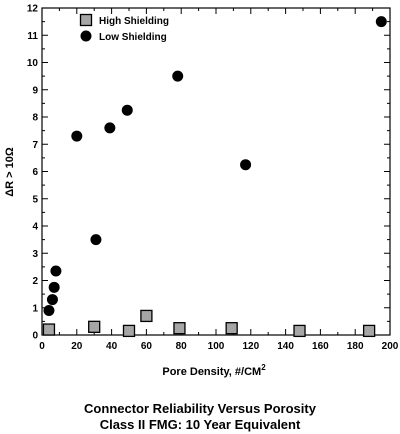  I want to click on x-tick-label: 60, so click(147, 346).